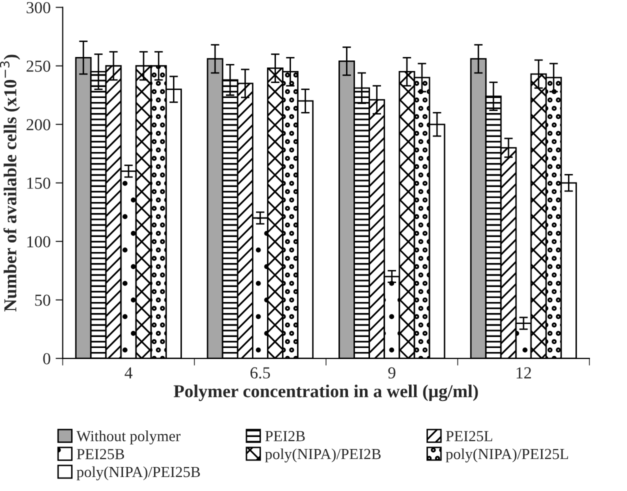 The height and width of the screenshot is (491, 627). Describe the element at coordinates (128, 372) in the screenshot. I see `x-tick-label: 4` at that location.